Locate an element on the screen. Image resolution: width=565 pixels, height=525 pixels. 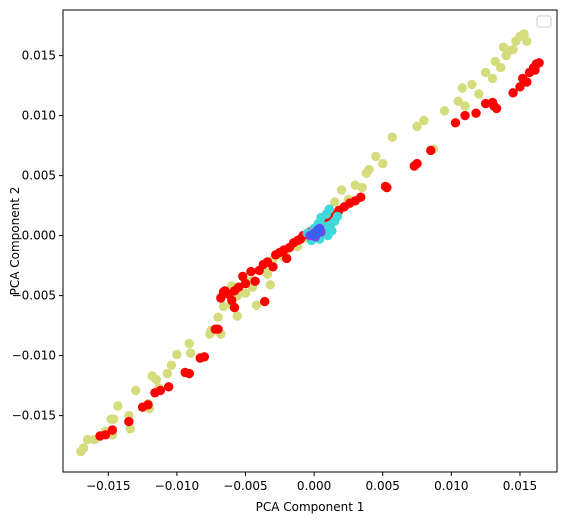
y-tick-label: −0.005 is located at coordinates (34, 296).